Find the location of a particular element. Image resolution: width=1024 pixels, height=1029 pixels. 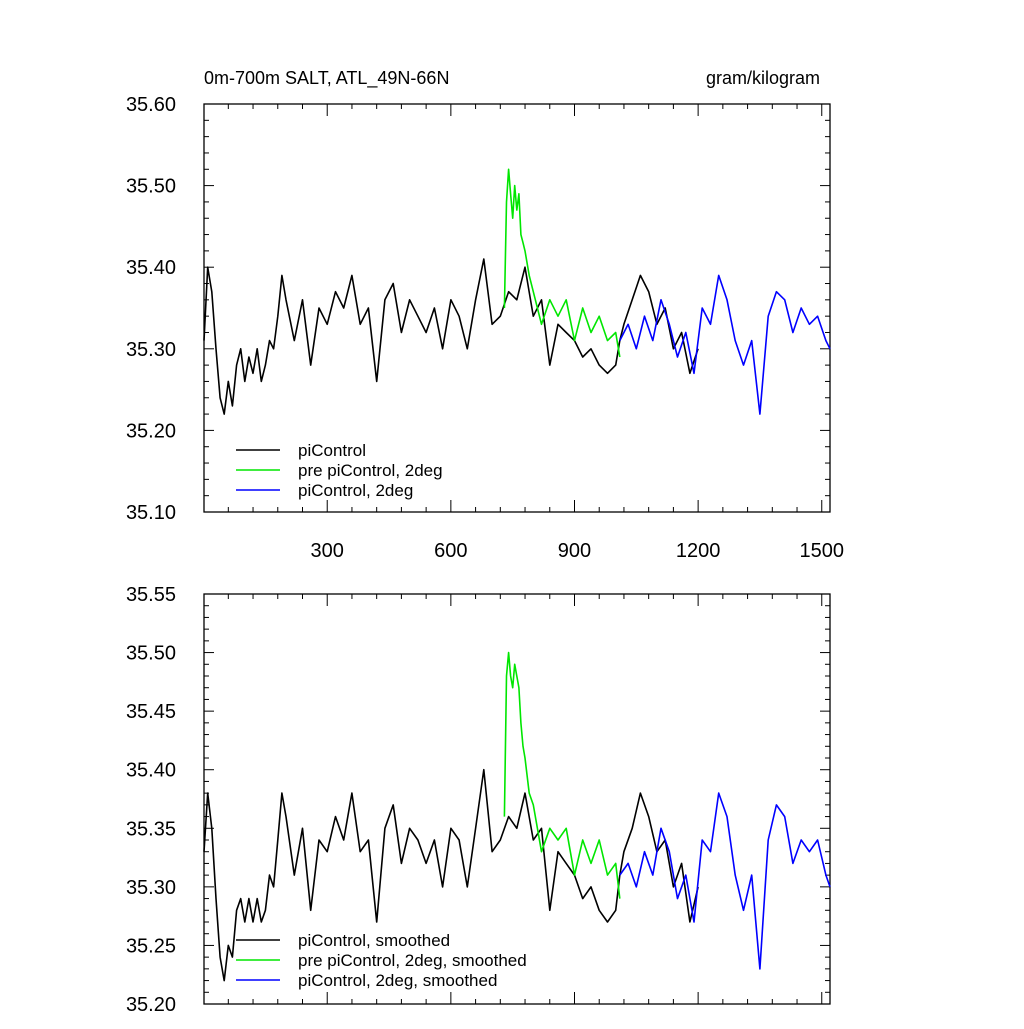

top-ytick-label: 35.50 is located at coordinates (151, 187).